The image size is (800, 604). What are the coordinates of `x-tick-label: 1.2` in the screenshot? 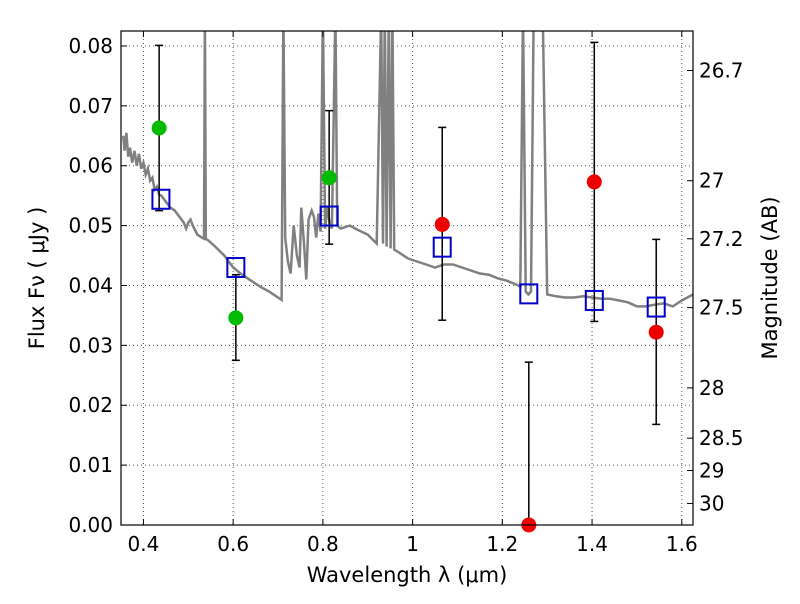 It's located at (502, 544).